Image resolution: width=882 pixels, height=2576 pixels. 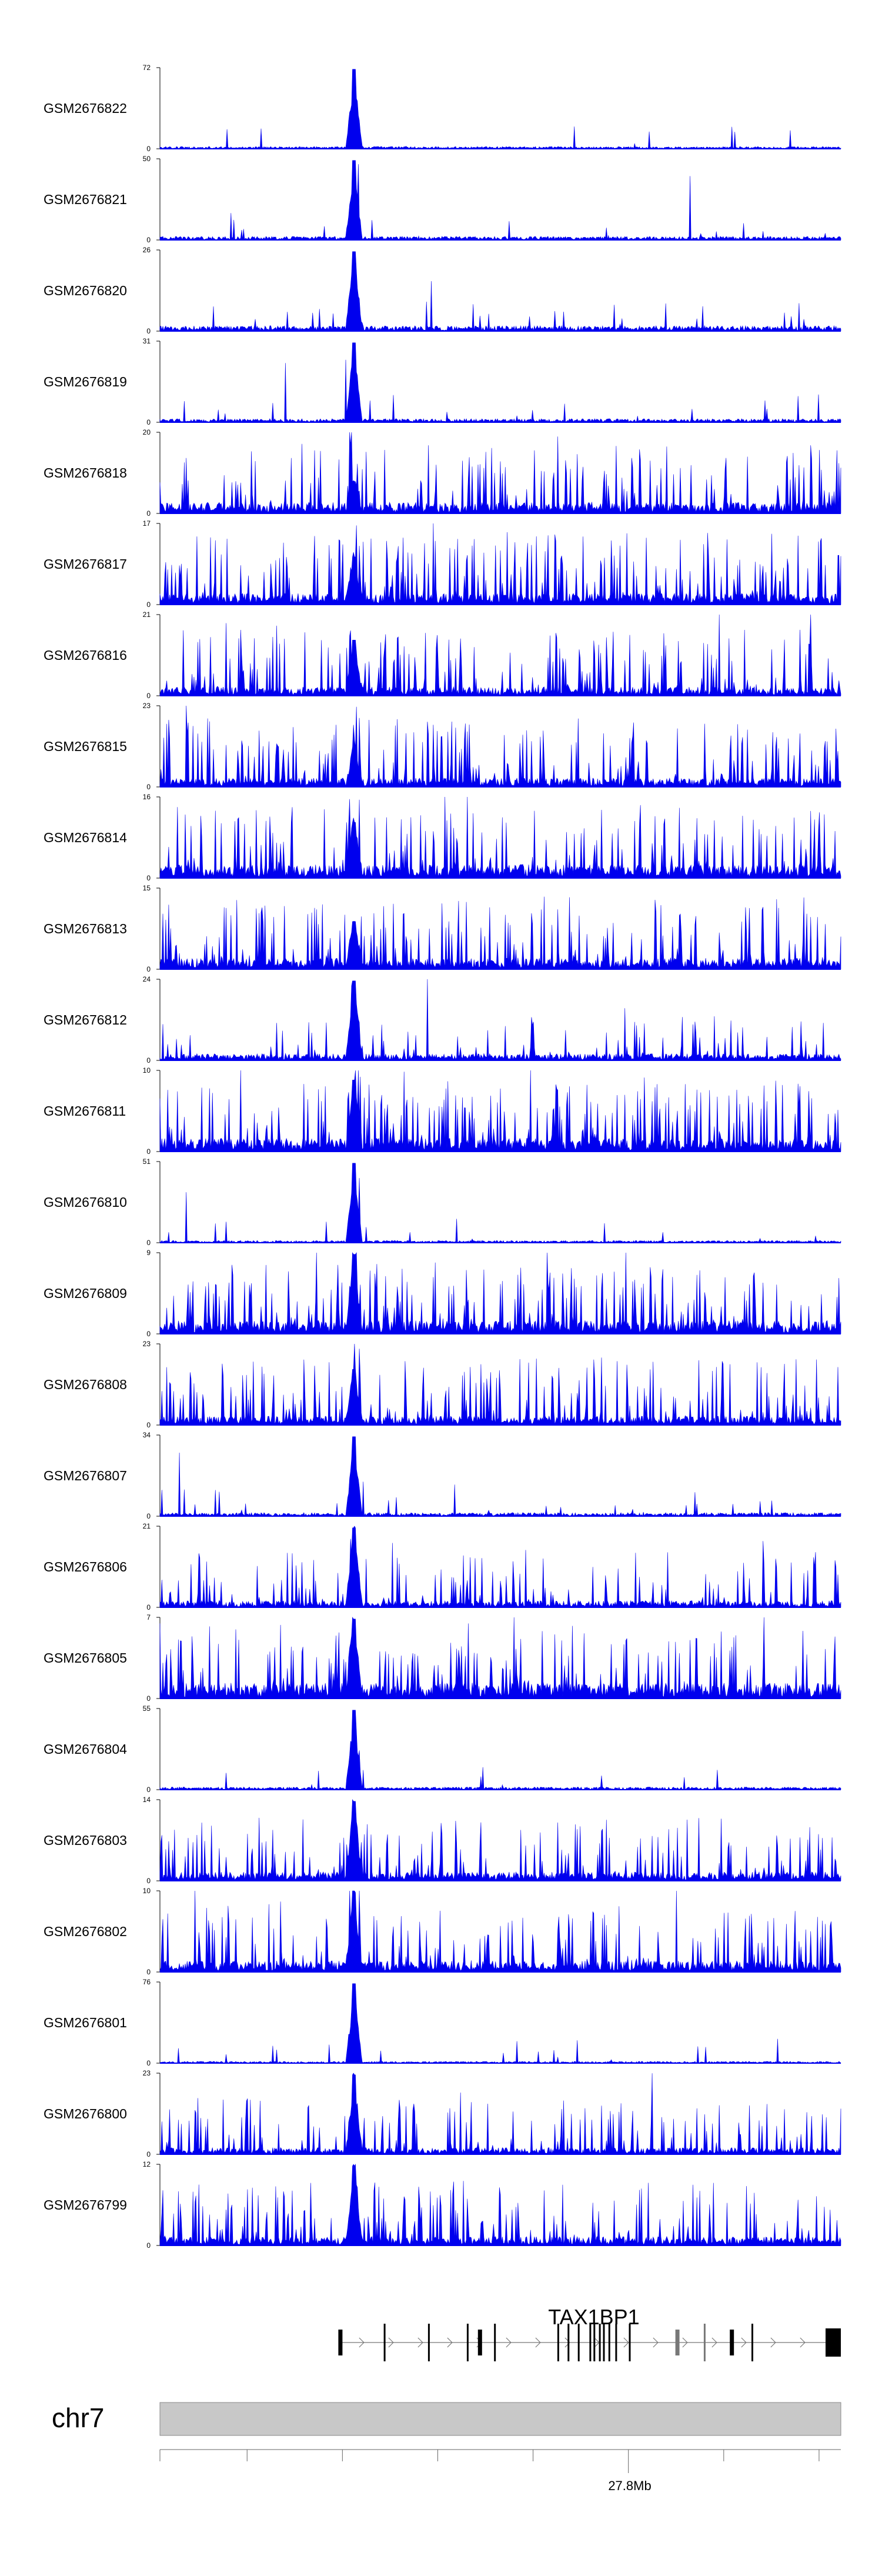 What do you see at coordinates (85, 1202) in the screenshot?
I see `track-label: GSM2676810` at bounding box center [85, 1202].